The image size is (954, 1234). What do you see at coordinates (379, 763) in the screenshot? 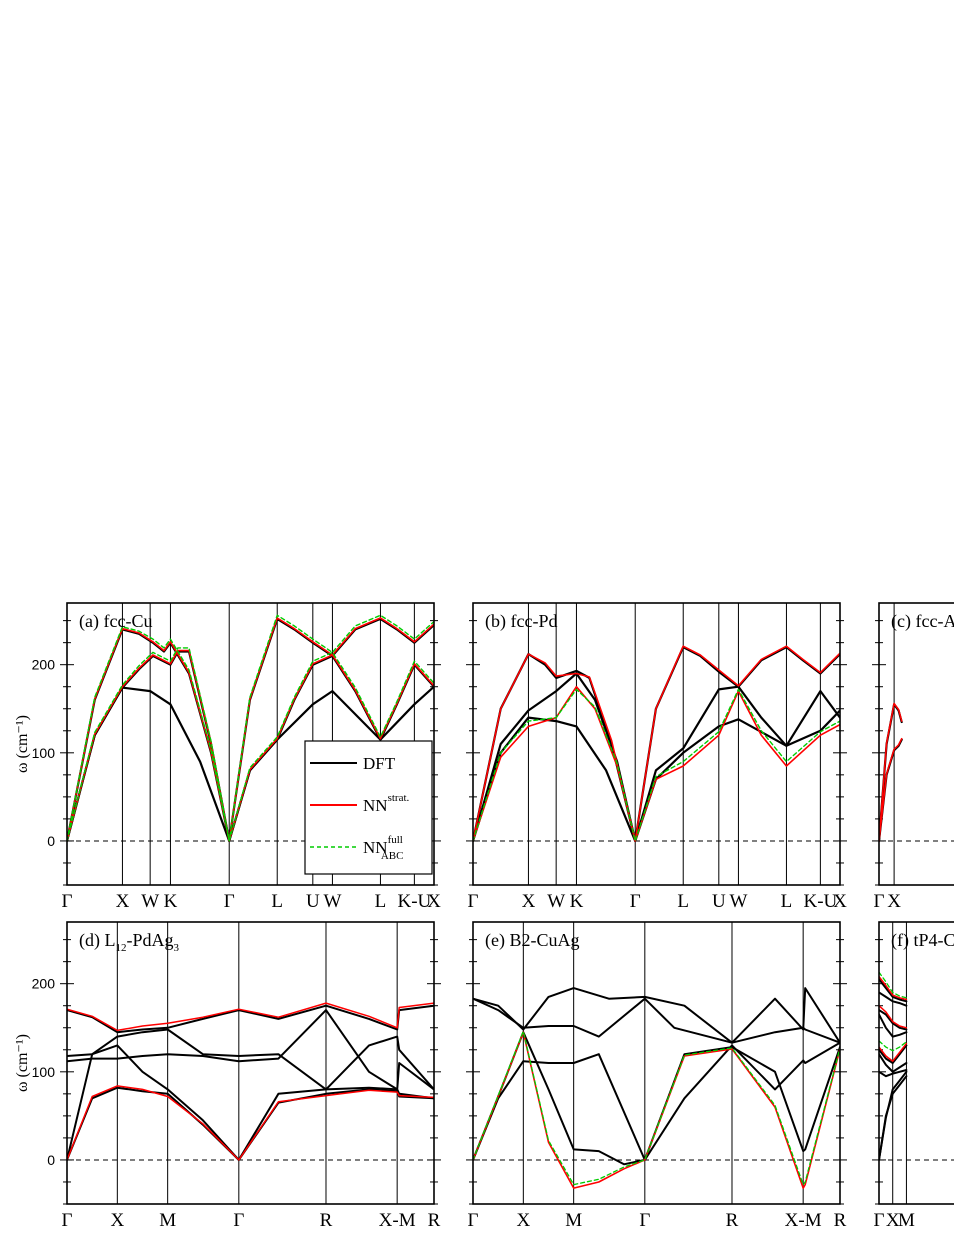
I see `legend-entry: DFT` at bounding box center [379, 763].